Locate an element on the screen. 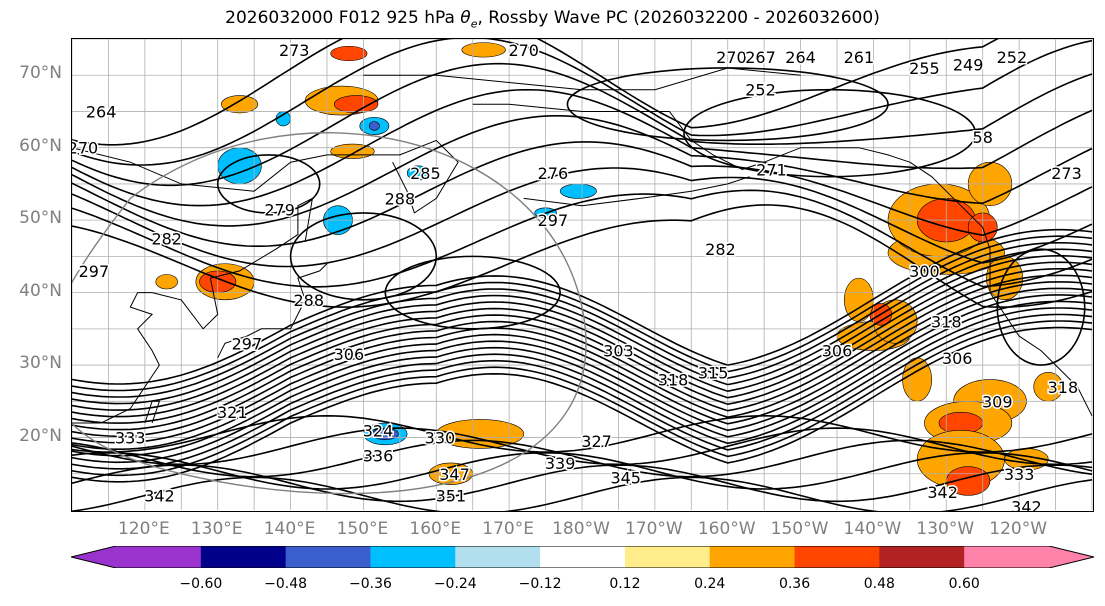 Image resolution: width=1105 pixels, height=606 pixels. lat-label-20n: 20°N is located at coordinates (40, 435).